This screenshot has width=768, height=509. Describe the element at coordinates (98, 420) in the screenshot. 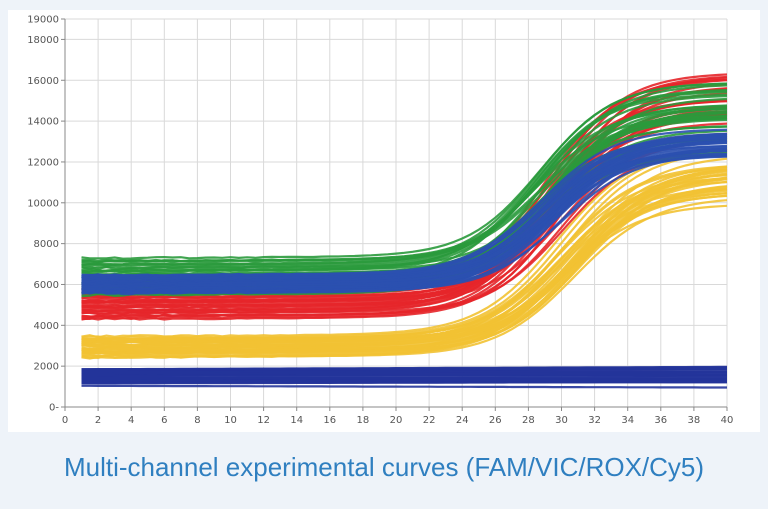

I see `x-tick-label: 2` at that location.